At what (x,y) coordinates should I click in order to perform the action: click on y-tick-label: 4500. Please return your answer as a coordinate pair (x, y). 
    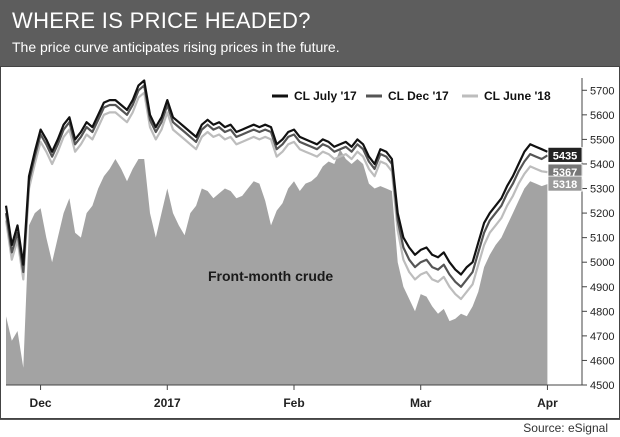
    Looking at the image, I should click on (602, 386).